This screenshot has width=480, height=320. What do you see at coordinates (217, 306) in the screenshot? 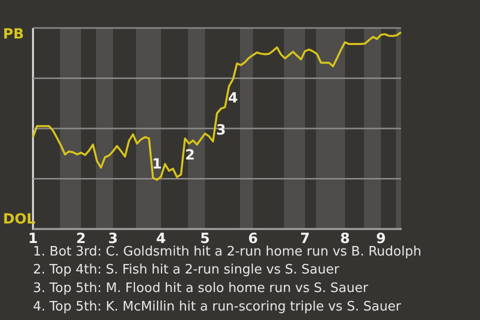
I see `text: 4. Top 5th: K. McMillin hit a run-scoring triple vs S. Sauer` at bounding box center [217, 306].